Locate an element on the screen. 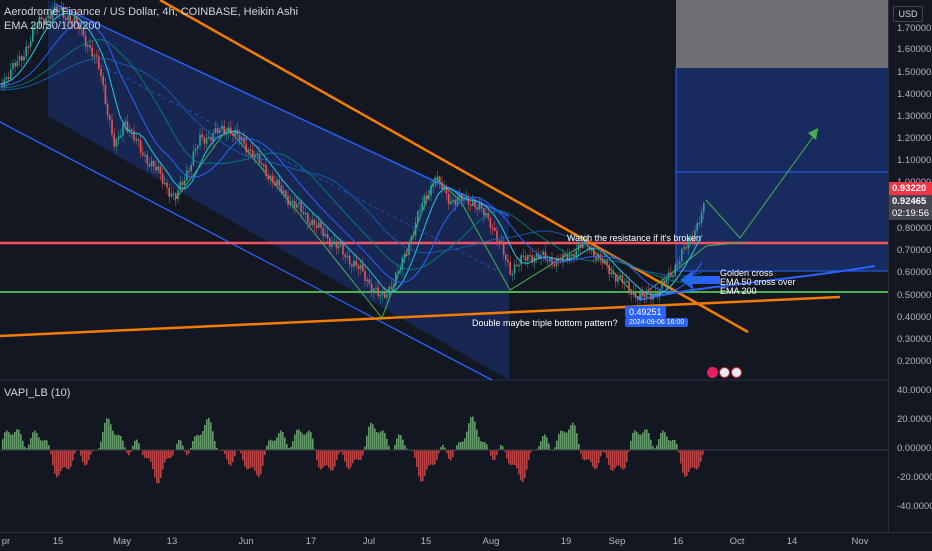  currency-badge: USD is located at coordinates (908, 14).